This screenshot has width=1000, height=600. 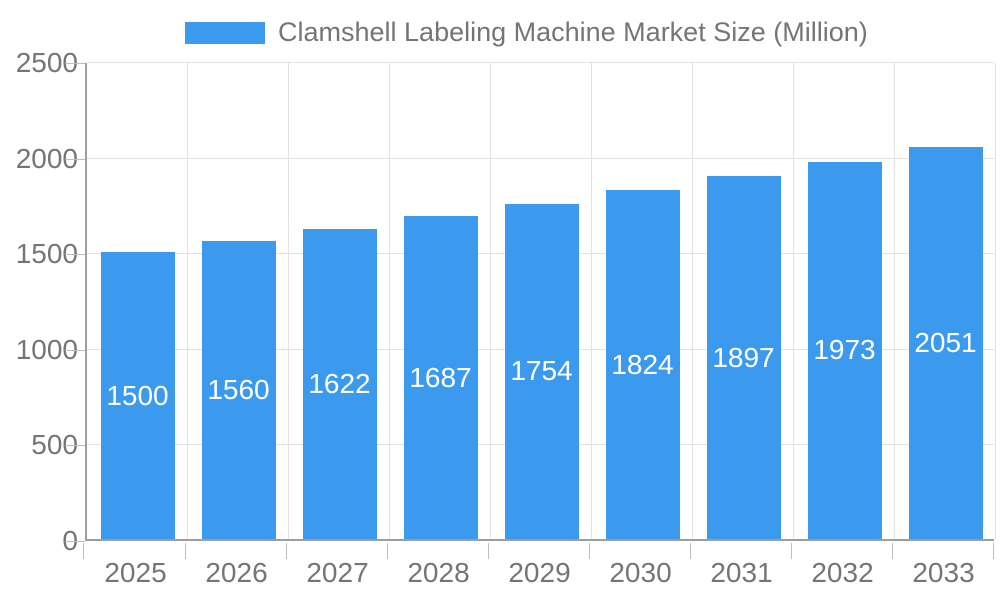 I want to click on bar-2027: 1622, so click(x=339, y=383).